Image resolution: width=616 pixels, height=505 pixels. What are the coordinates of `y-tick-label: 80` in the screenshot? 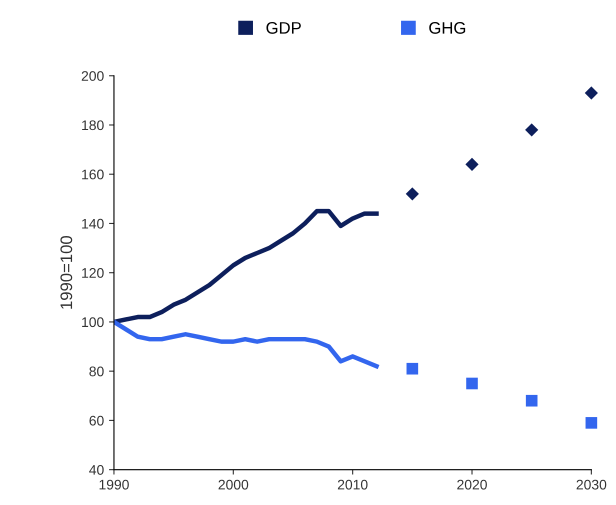 It's located at (96, 371).